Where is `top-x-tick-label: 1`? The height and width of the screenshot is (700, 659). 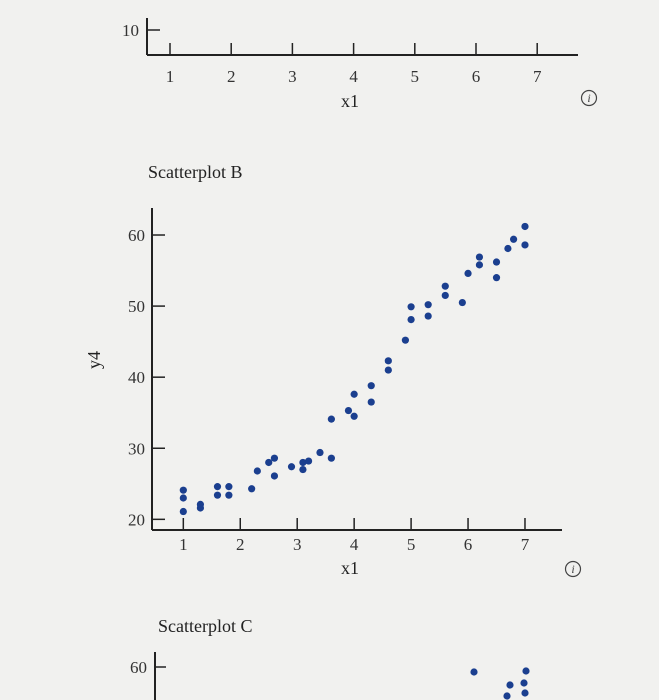
top-x-tick-label: 1 is located at coordinates (170, 76).